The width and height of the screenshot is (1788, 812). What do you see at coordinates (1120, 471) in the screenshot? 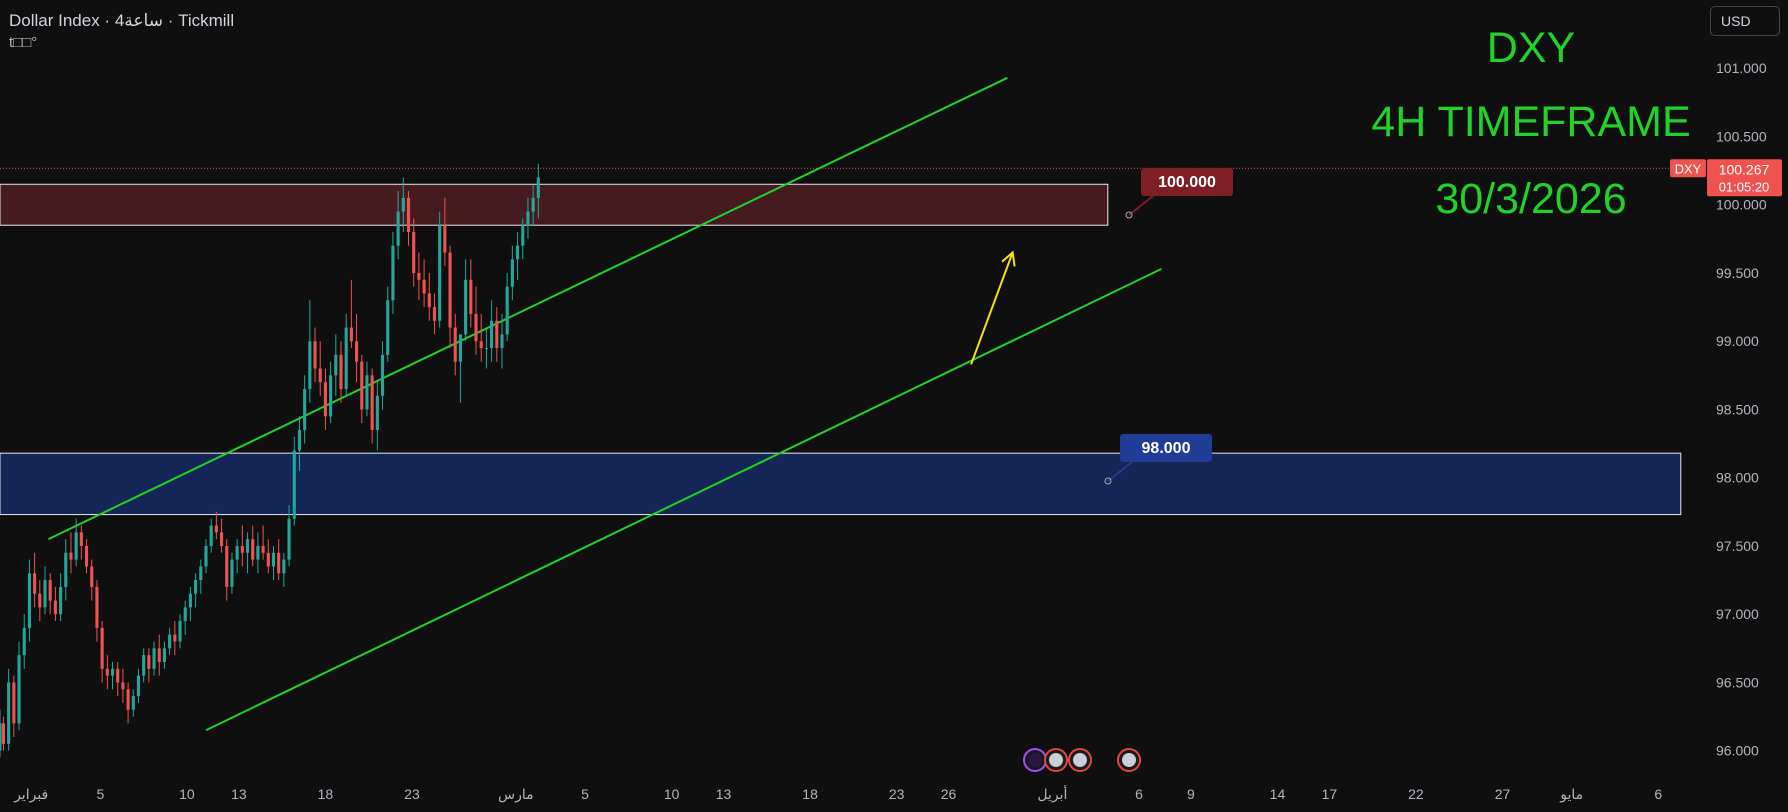
I see `support-label-pointer` at bounding box center [1120, 471].